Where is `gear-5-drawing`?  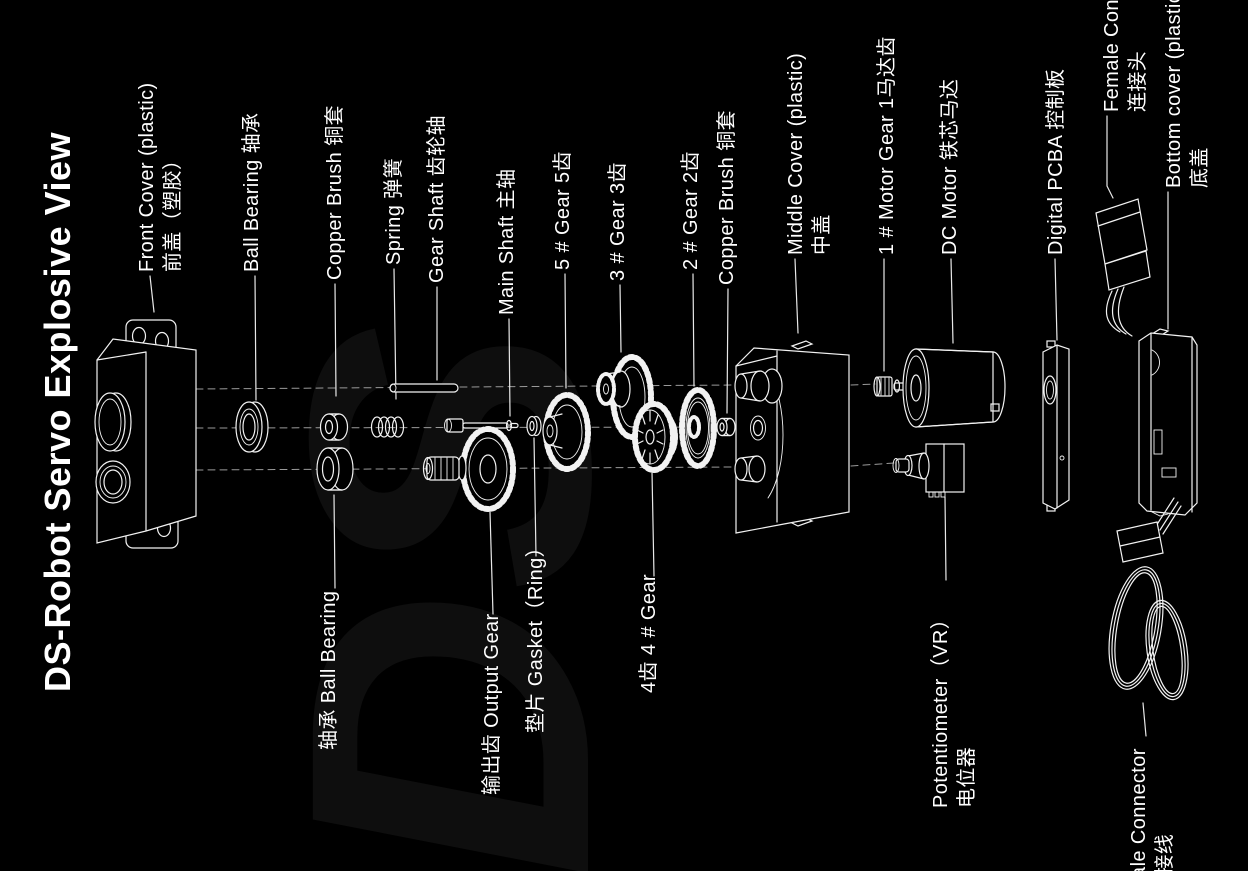
gear-5-drawing is located at coordinates (566, 432).